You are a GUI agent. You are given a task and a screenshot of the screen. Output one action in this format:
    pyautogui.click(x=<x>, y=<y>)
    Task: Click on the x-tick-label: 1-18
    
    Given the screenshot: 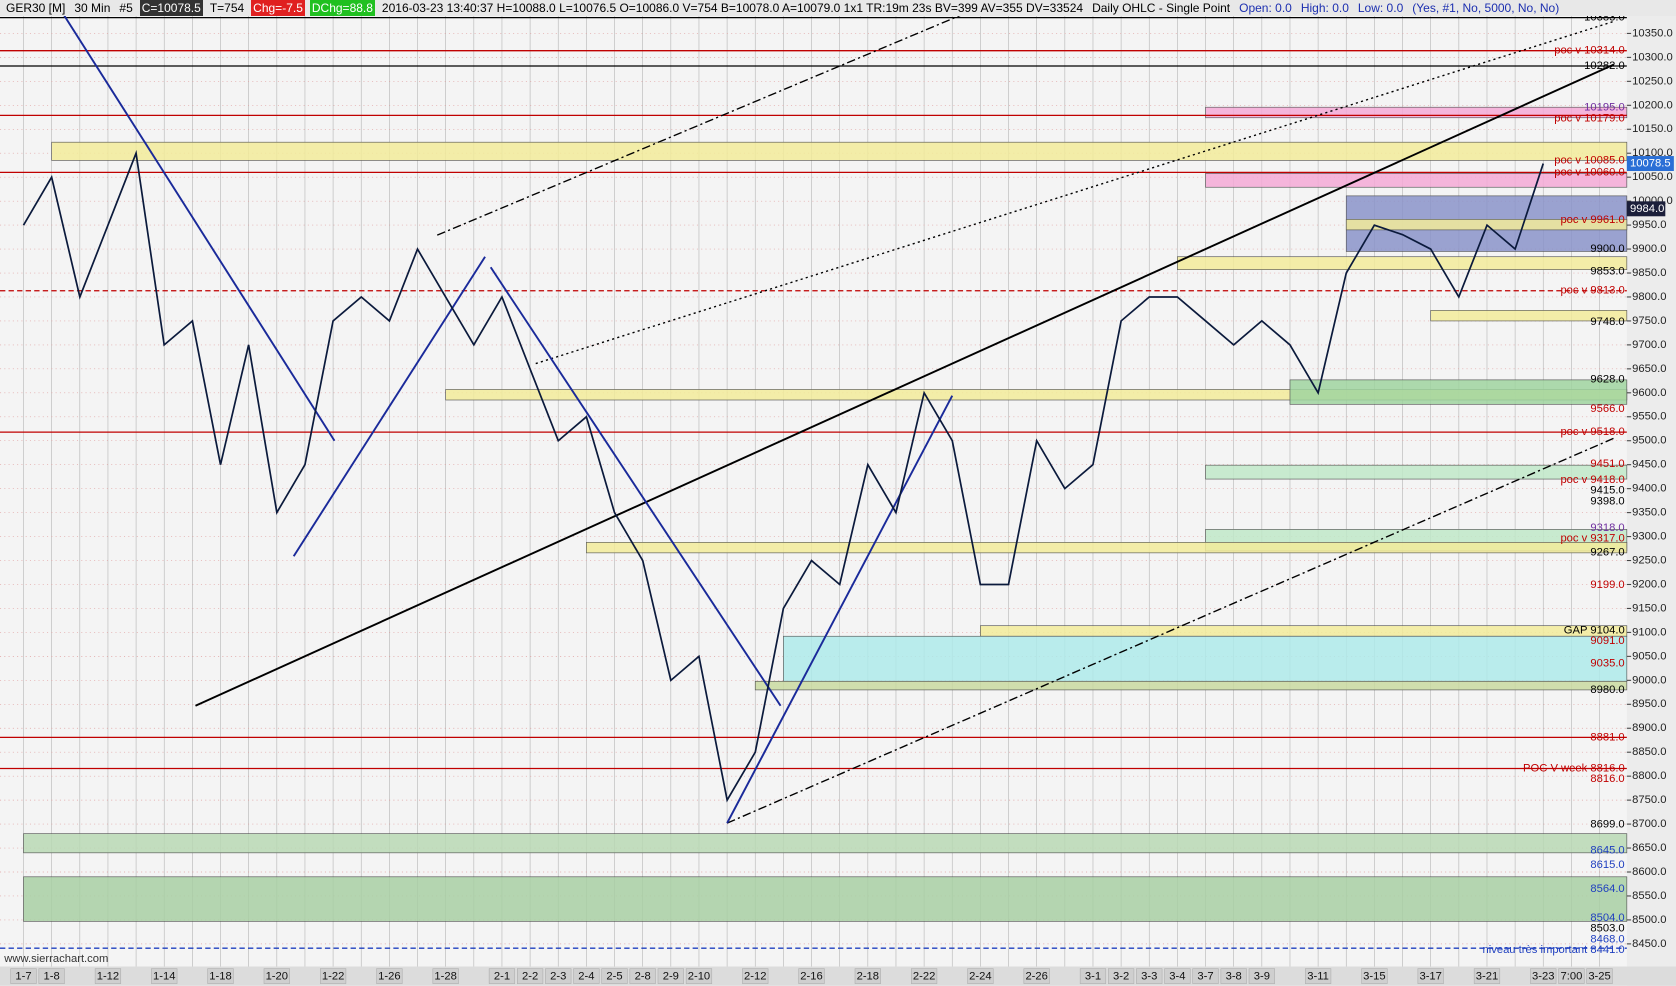 What is the action you would take?
    pyautogui.click(x=220, y=977)
    